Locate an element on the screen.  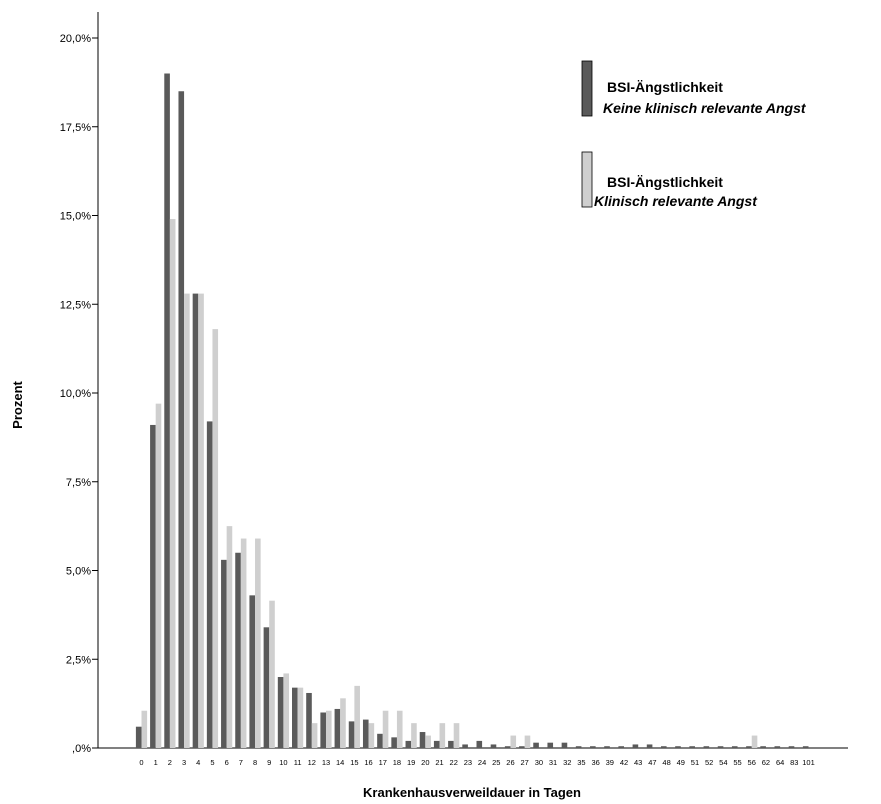
y-axis-title: Prozent is located at coordinates (17, 404).